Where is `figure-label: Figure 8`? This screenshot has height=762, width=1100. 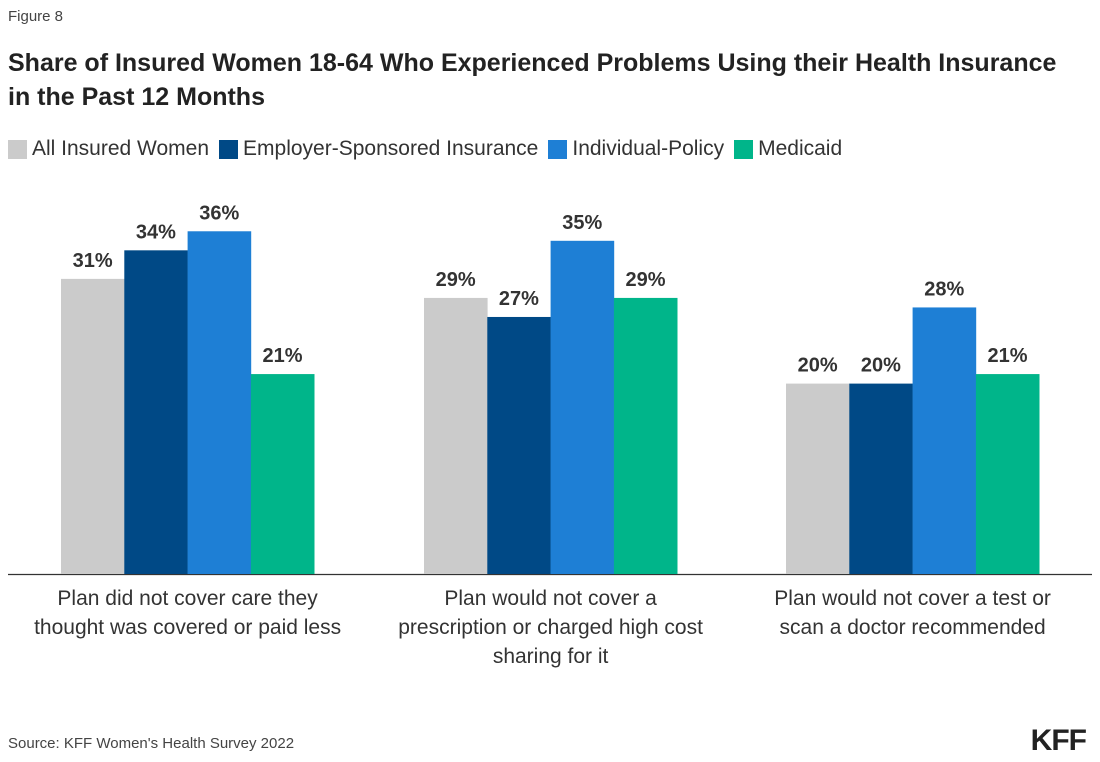 figure-label: Figure 8 is located at coordinates (36, 16).